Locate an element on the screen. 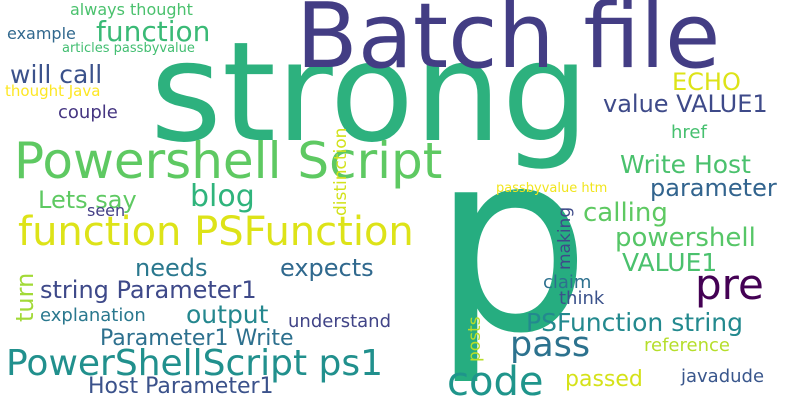 This screenshot has height=400, width=800. word-thought-java: thought Java is located at coordinates (53, 91).